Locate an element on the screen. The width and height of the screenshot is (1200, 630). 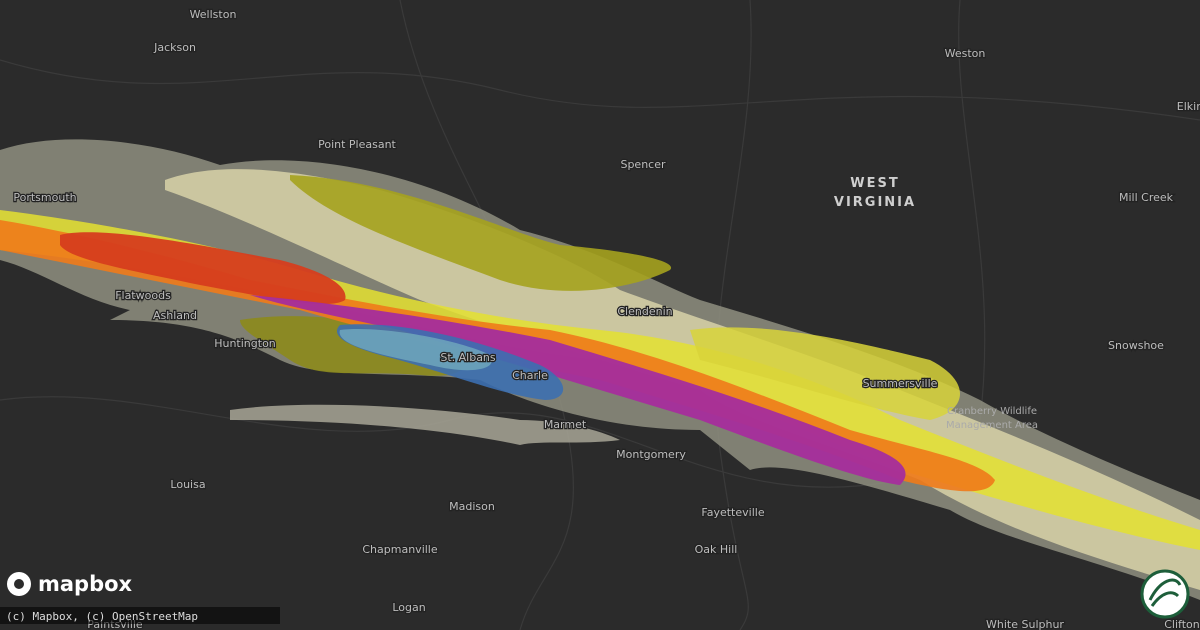
place-label: St. Albans is located at coordinates (468, 357).